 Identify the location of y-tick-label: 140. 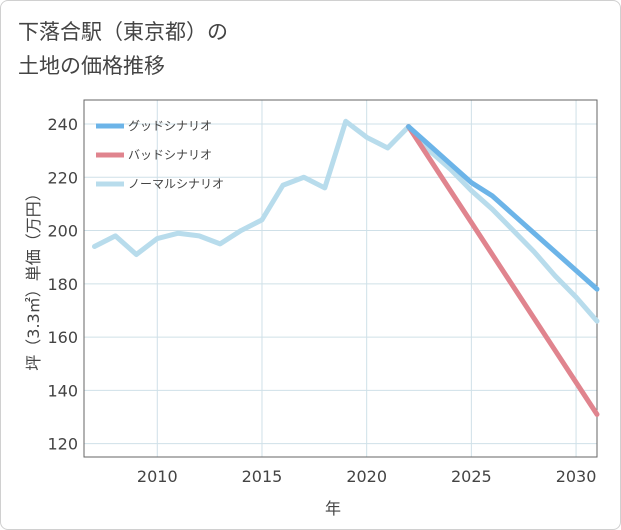
(62, 390).